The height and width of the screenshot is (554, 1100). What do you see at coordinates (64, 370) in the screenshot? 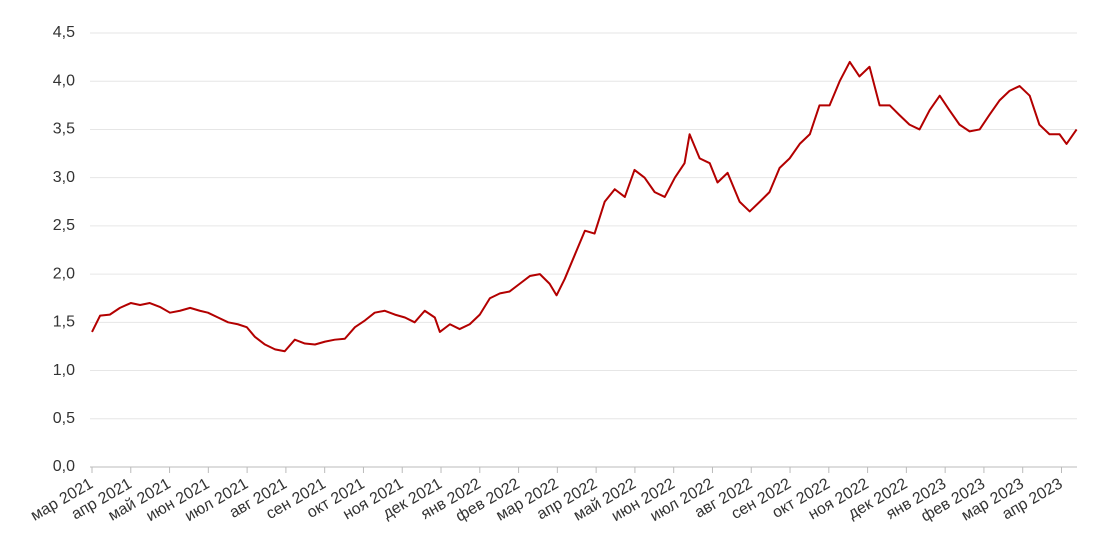
I see `y-tick-label: 1,0` at bounding box center [64, 370].